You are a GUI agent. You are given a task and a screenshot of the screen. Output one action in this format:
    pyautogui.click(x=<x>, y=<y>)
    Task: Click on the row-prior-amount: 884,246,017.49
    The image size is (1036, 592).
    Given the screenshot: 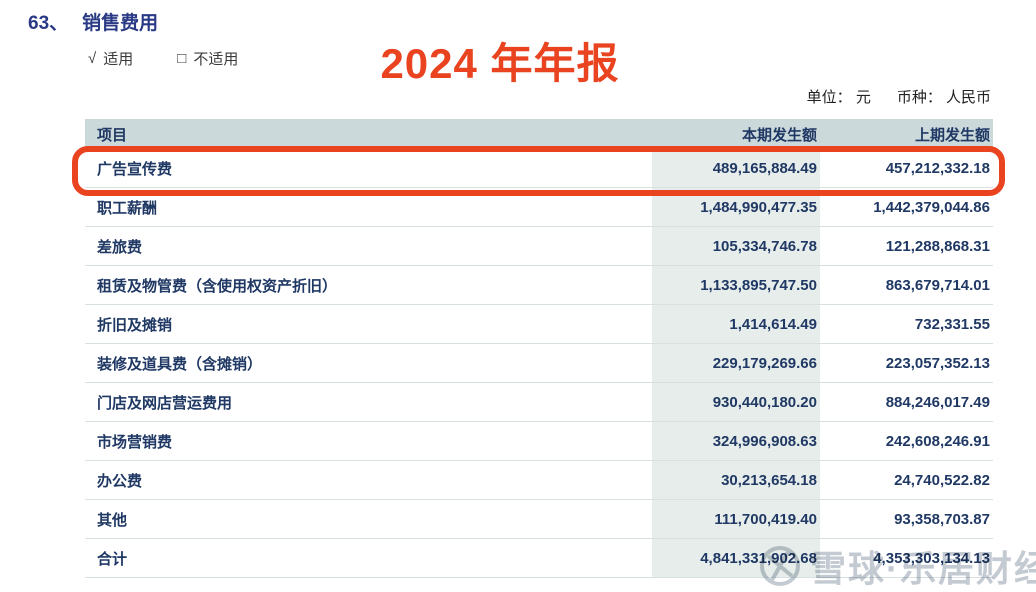 What is the action you would take?
    pyautogui.click(x=937, y=402)
    